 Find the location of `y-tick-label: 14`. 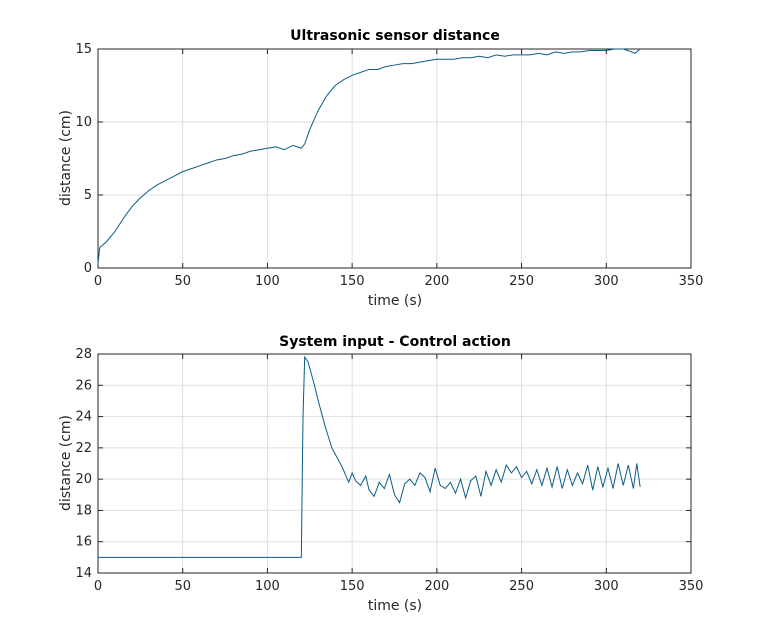

y-tick-label: 14 is located at coordinates (83, 573).